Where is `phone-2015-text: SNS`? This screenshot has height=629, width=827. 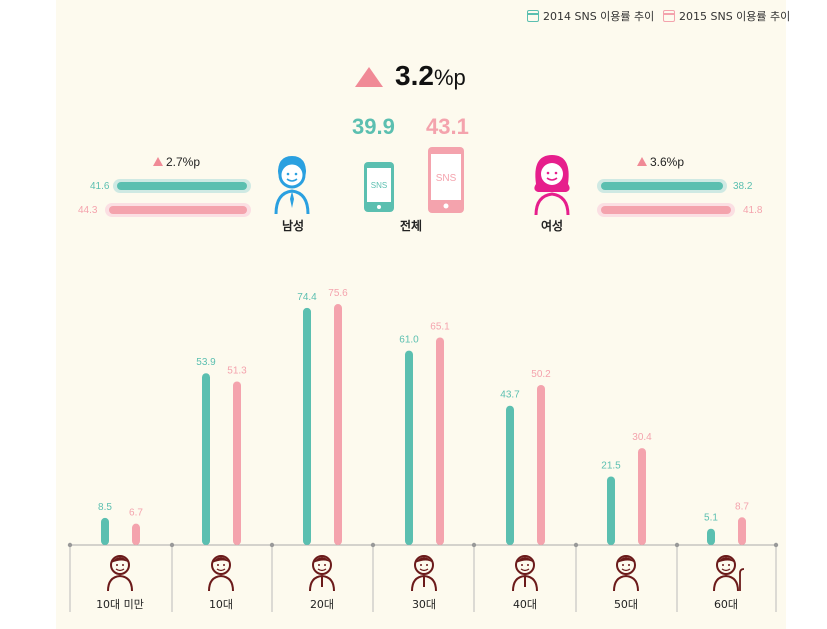 phone-2015-text: SNS is located at coordinates (446, 178).